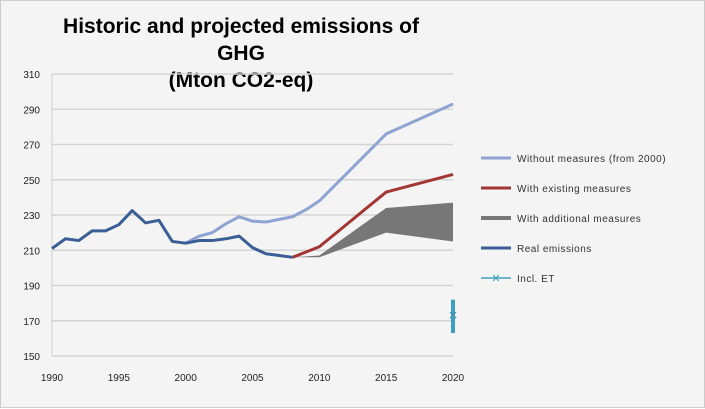 Image resolution: width=705 pixels, height=409 pixels. I want to click on legend-marker: ✕, so click(495, 279).